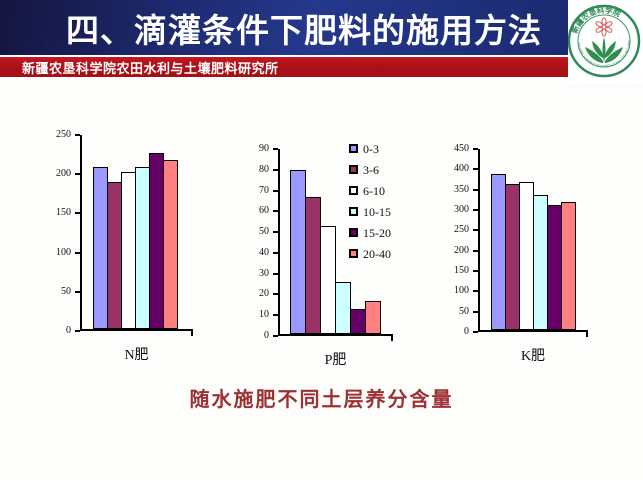 This screenshot has width=643, height=480. I want to click on chart-category-label: K肥, so click(533, 356).